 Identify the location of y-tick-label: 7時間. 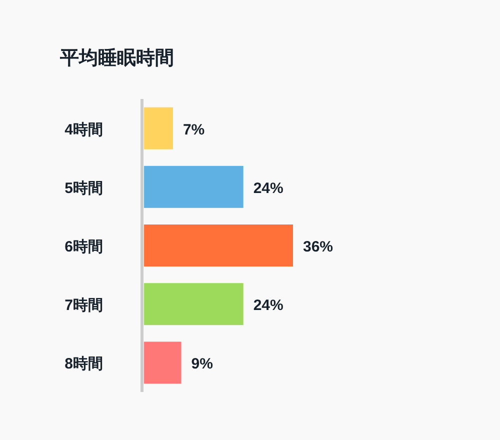
(83, 305).